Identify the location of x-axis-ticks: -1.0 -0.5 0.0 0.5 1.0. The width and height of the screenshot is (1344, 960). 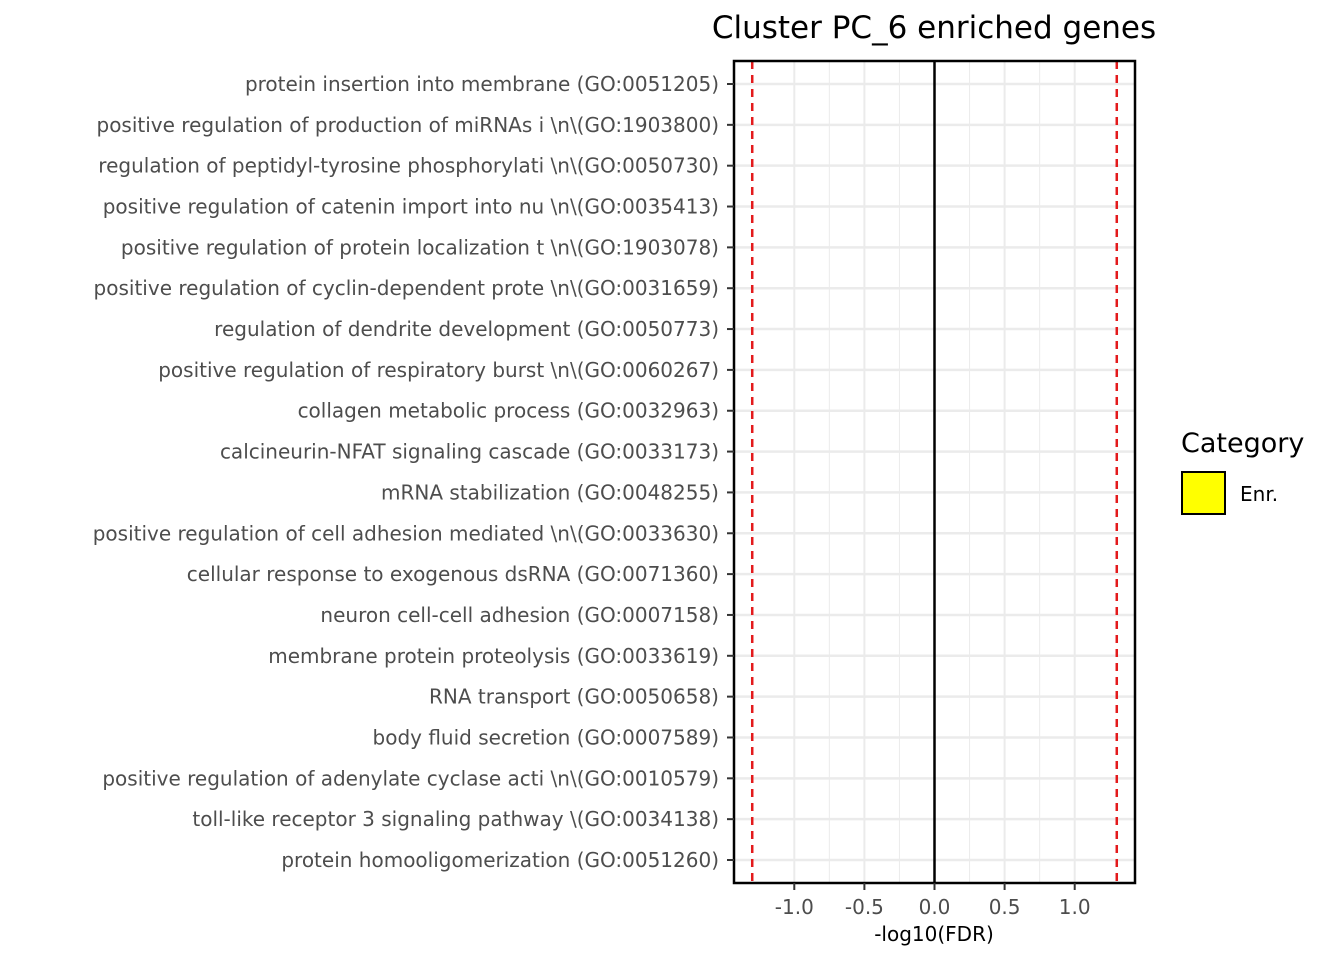
(933, 901).